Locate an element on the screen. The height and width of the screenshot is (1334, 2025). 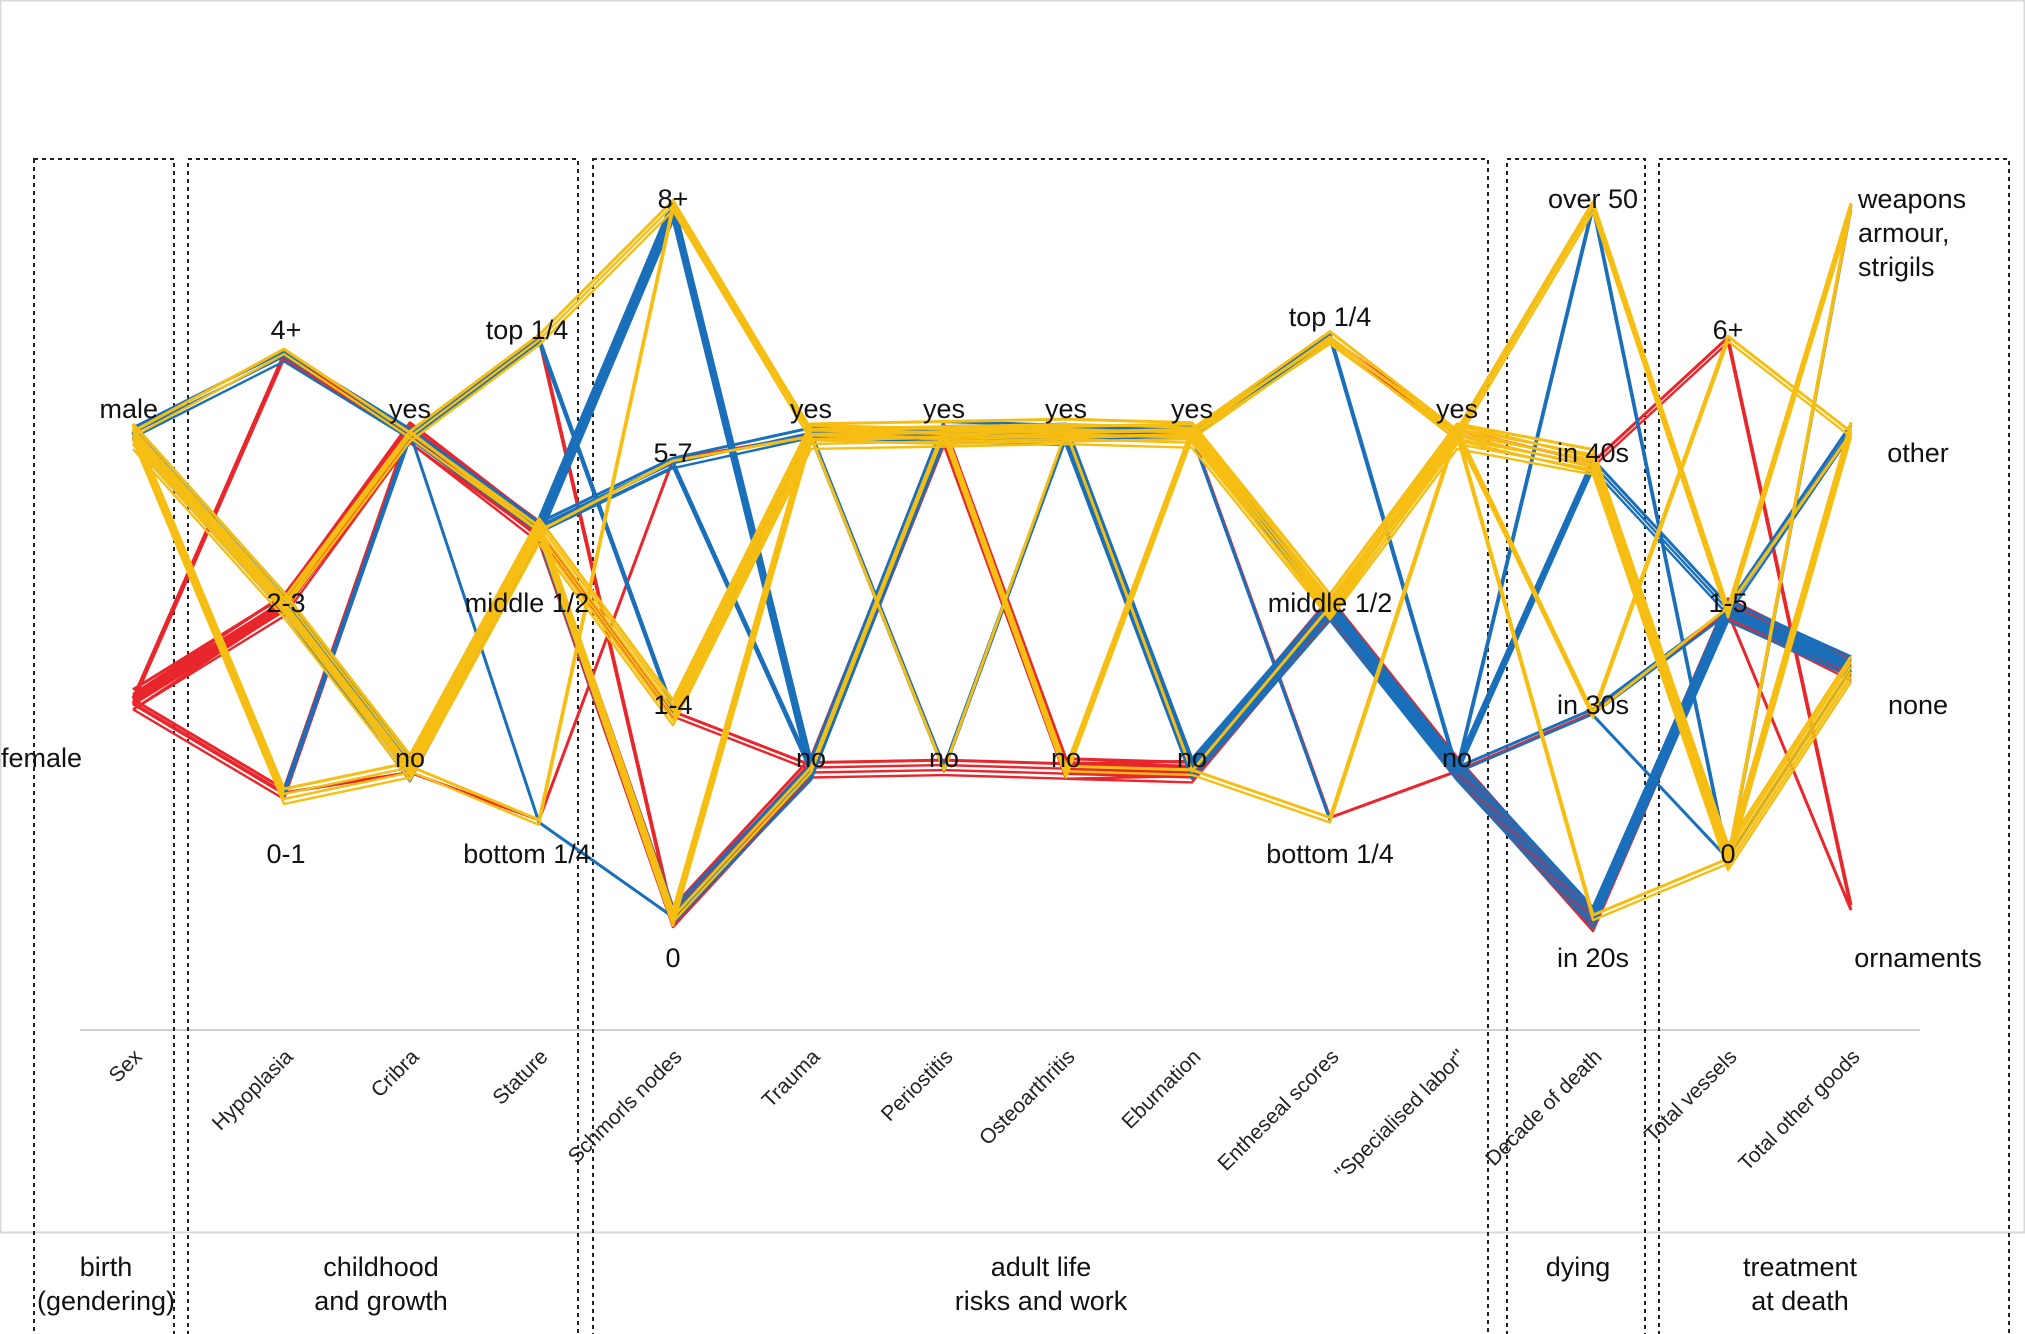
level-label: 1-5 is located at coordinates (1727, 603).